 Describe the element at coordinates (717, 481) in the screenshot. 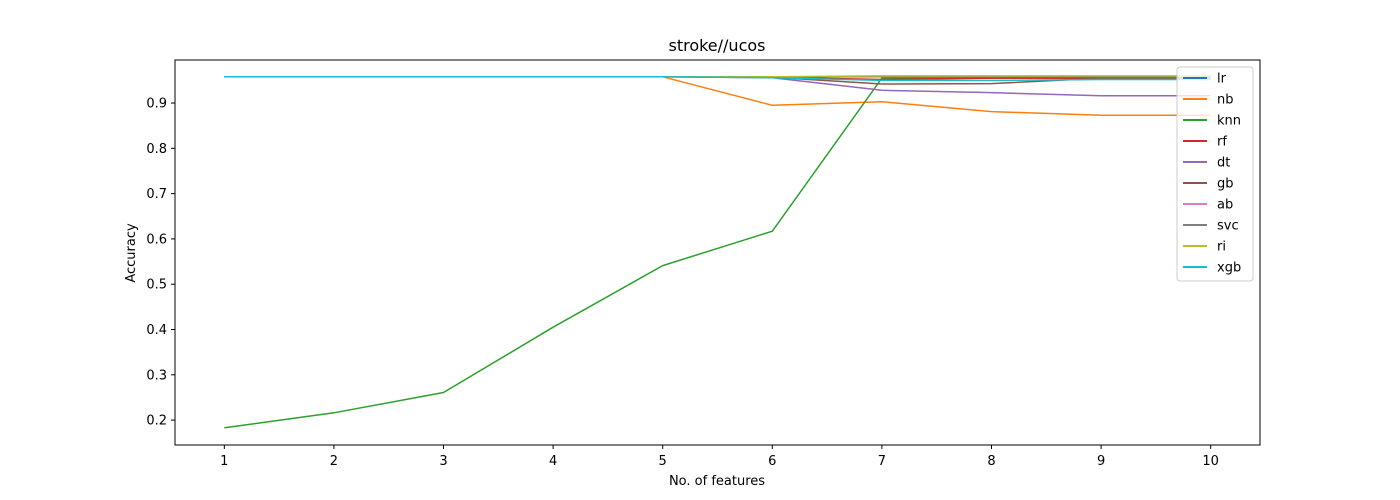

I see `x-axis-label: No. of features` at that location.